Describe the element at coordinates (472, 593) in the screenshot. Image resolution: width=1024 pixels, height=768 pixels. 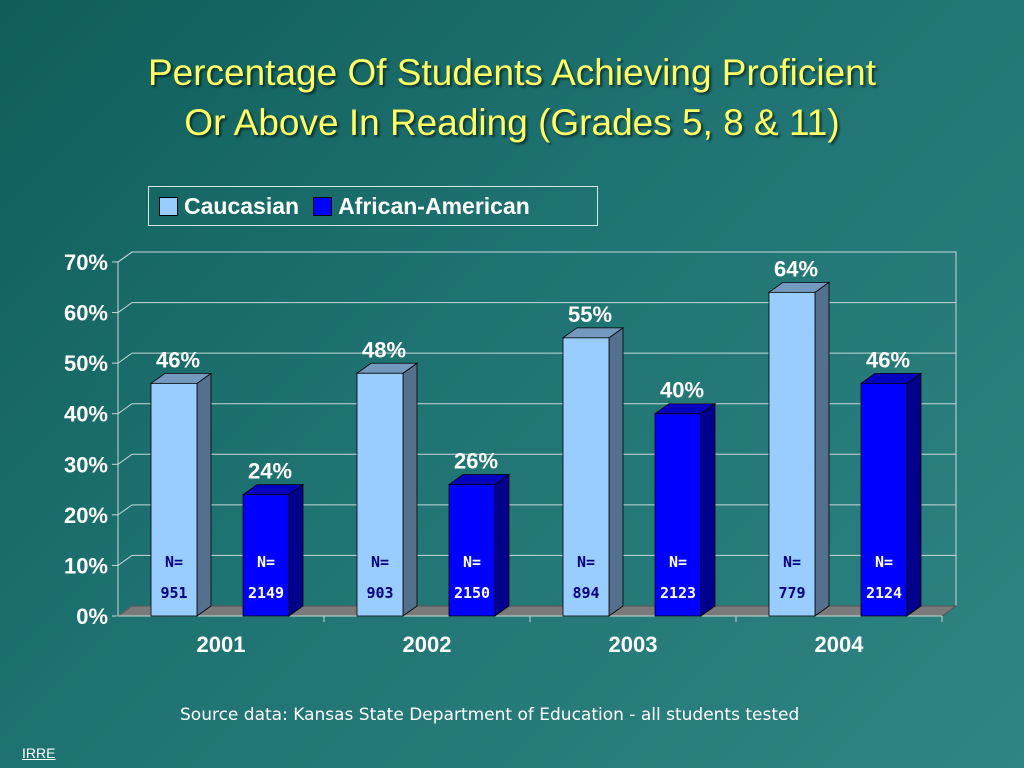
I see `n-label-value: 2150` at that location.